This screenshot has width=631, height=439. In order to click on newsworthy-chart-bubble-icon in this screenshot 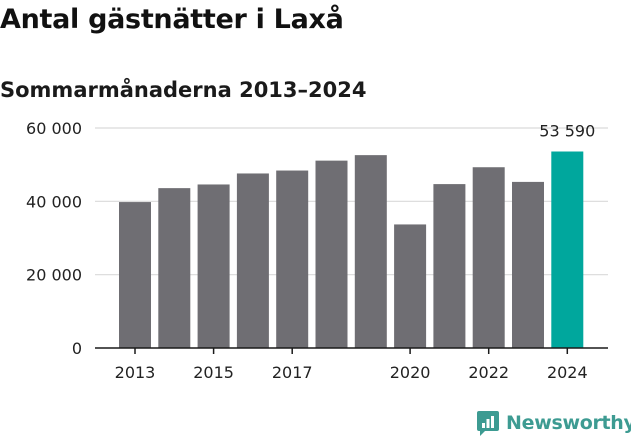, I will do `click(488, 423)`.